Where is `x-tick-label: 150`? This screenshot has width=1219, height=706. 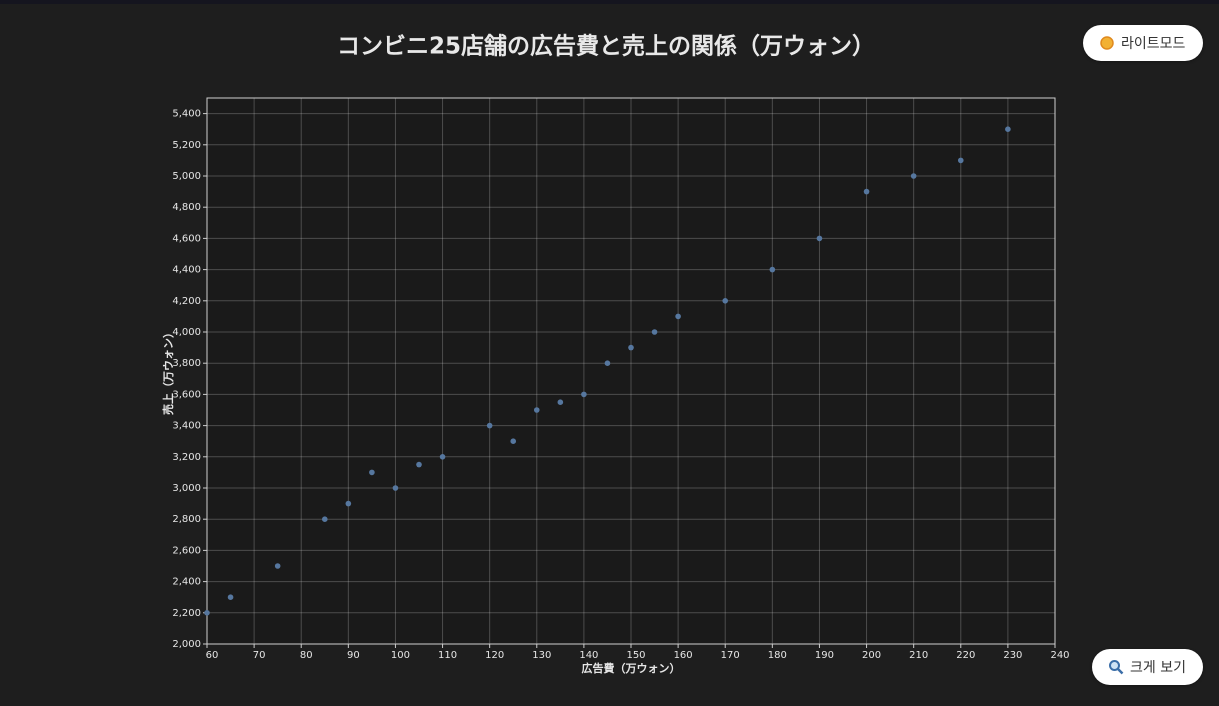 x-tick-label: 150 is located at coordinates (635, 655).